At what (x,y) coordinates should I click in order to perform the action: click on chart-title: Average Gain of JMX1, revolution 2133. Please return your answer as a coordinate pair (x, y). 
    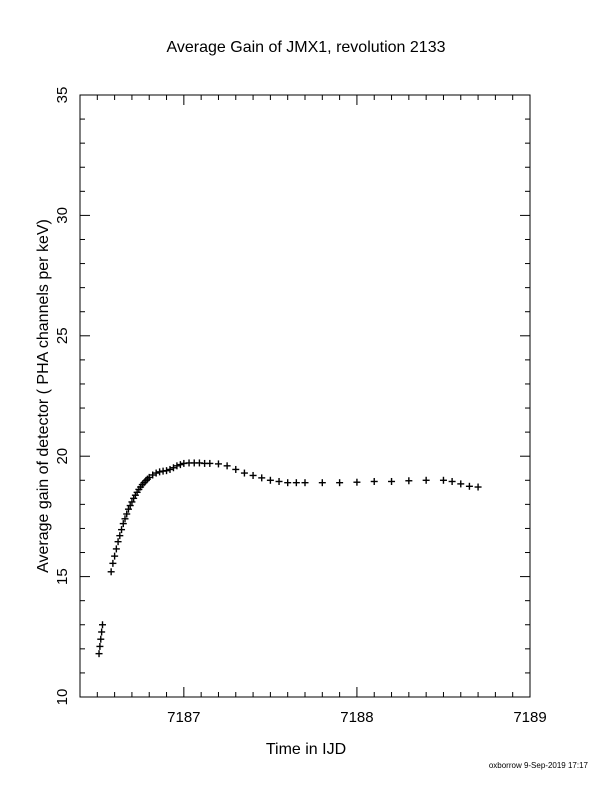
    Looking at the image, I should click on (306, 47).